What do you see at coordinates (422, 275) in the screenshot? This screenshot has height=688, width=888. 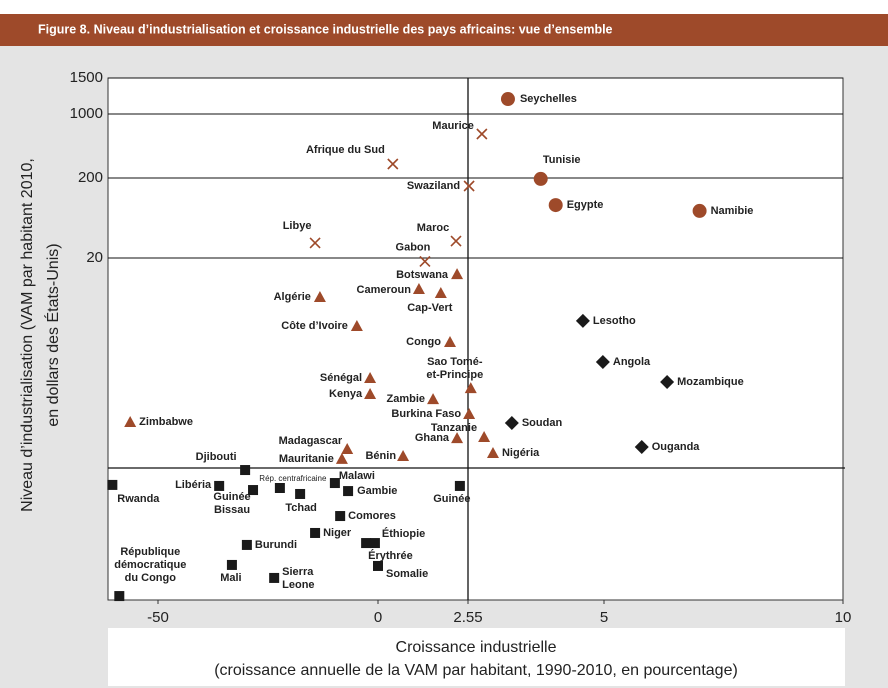 I see `point-label: Botswana` at bounding box center [422, 275].